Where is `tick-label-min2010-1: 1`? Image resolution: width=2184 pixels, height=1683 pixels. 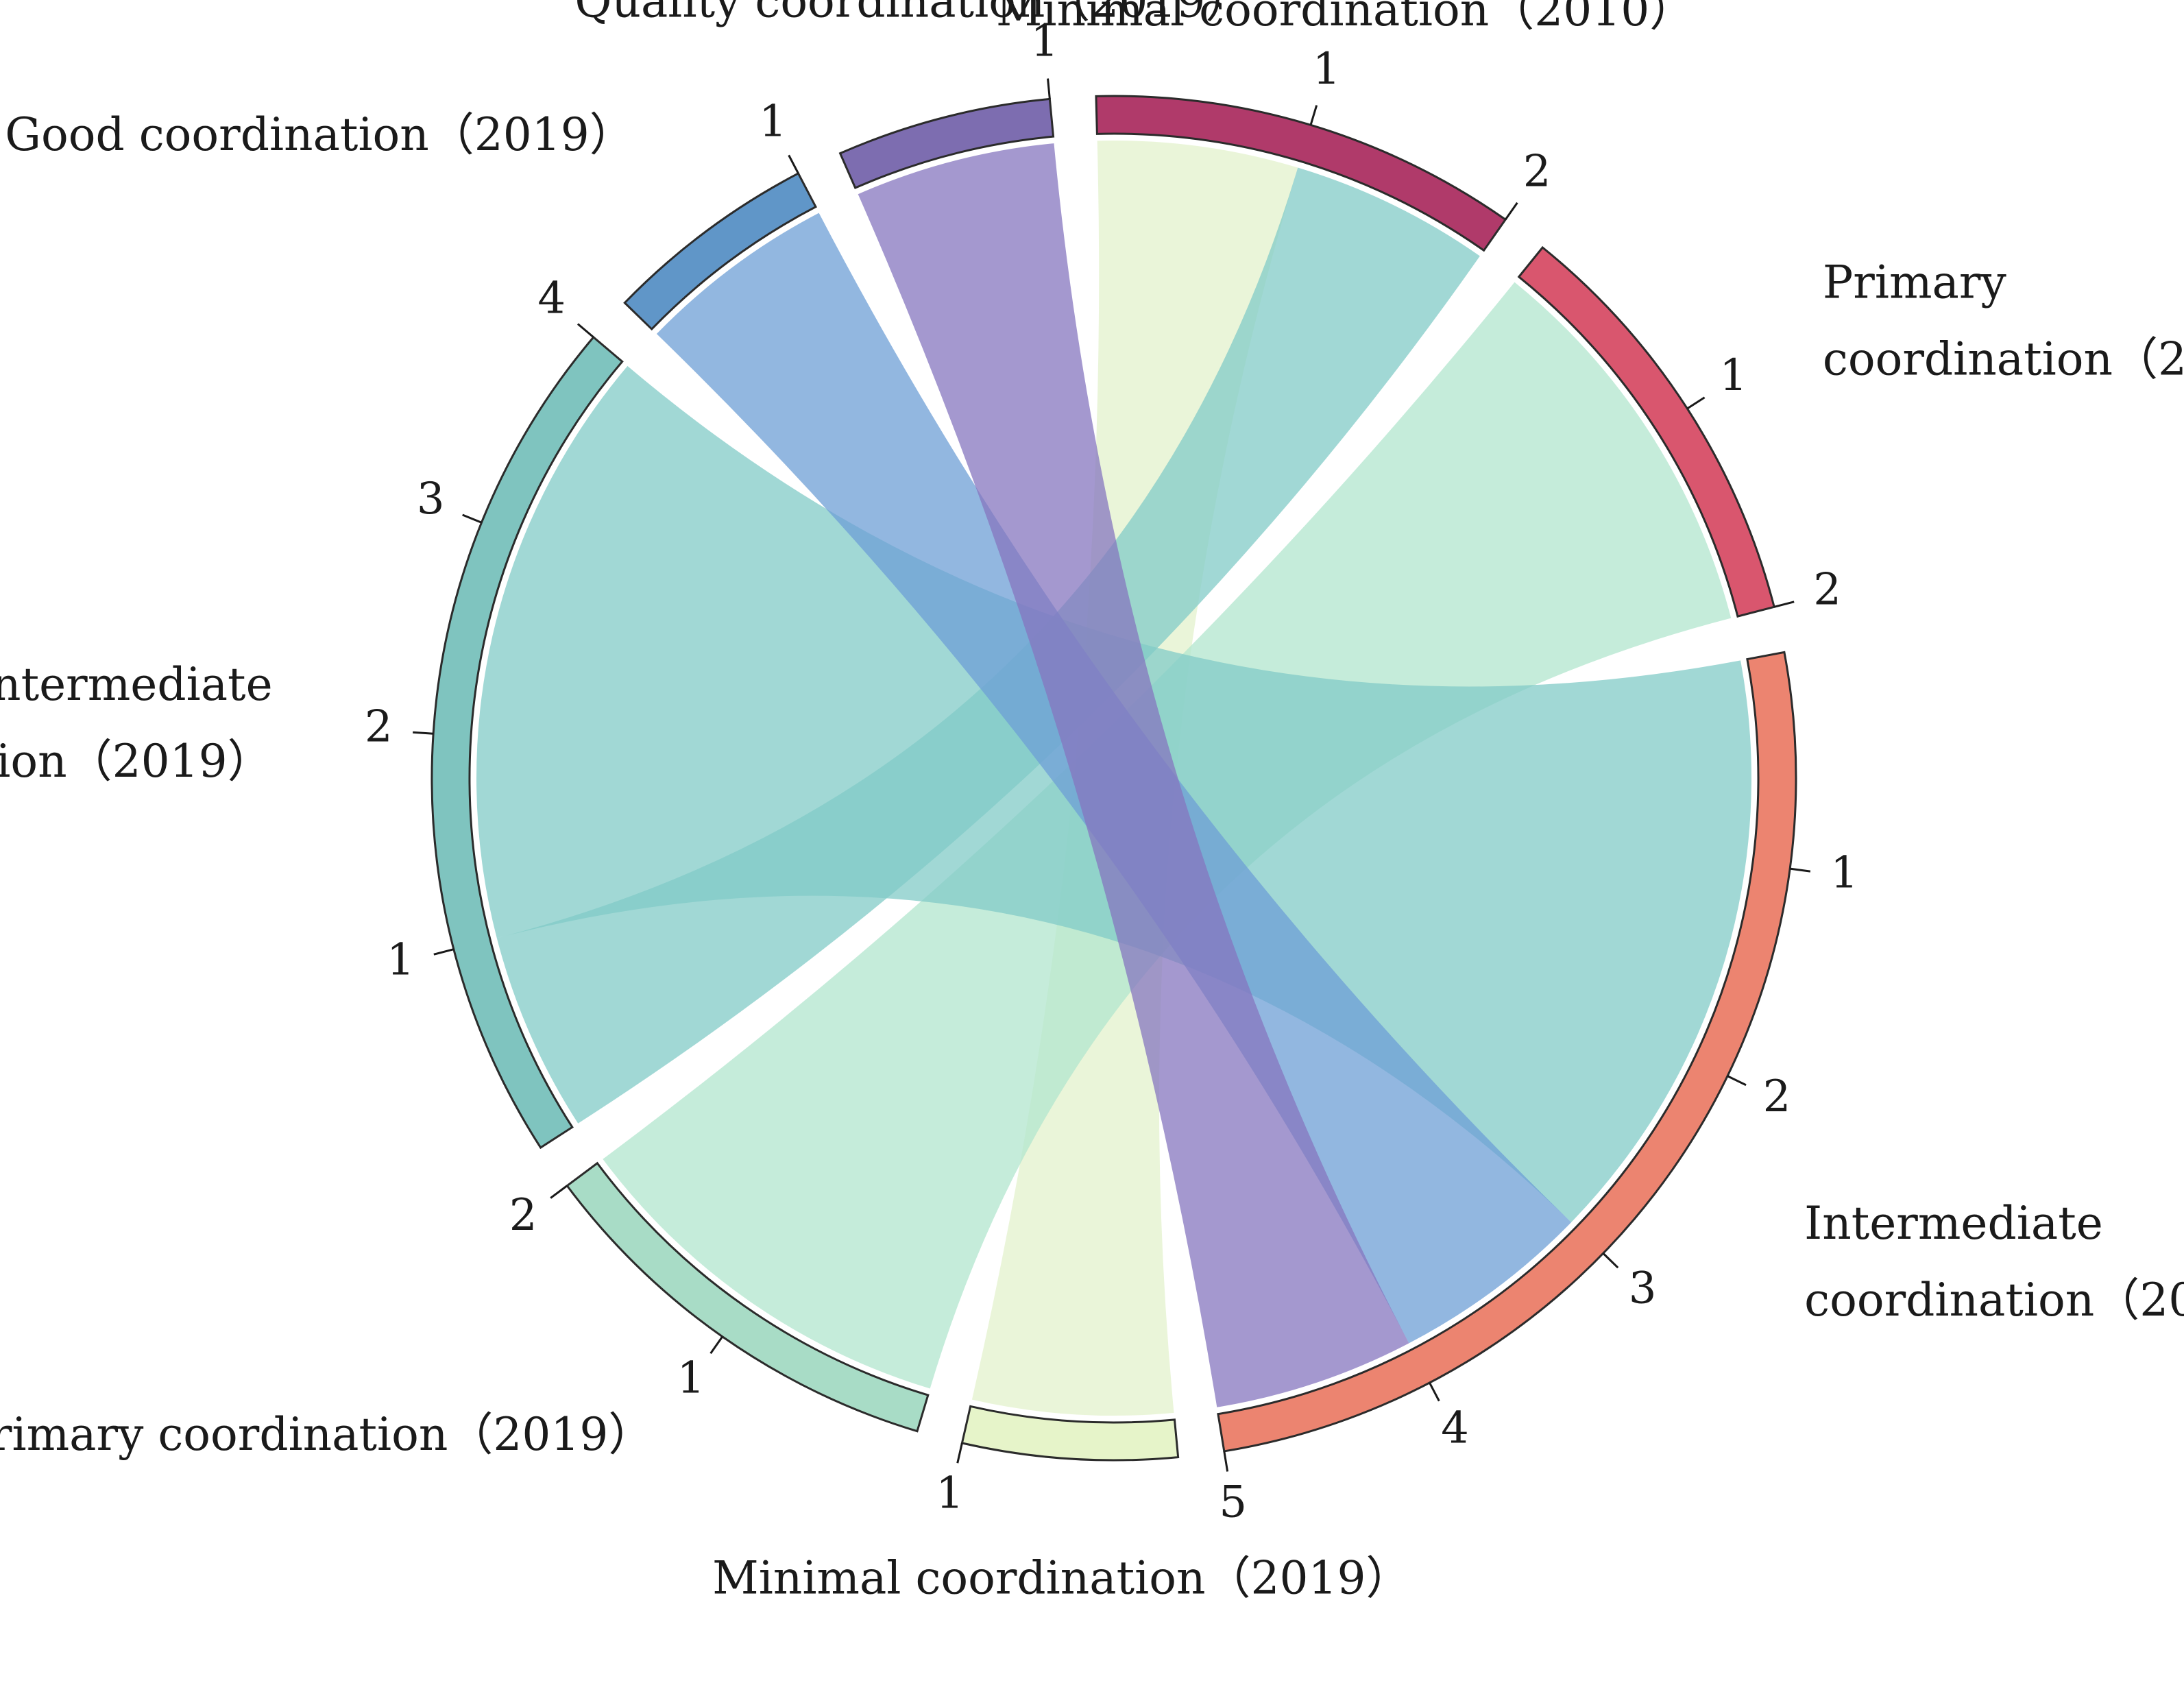
tick-label-min2010-1: 1 is located at coordinates (1327, 69).